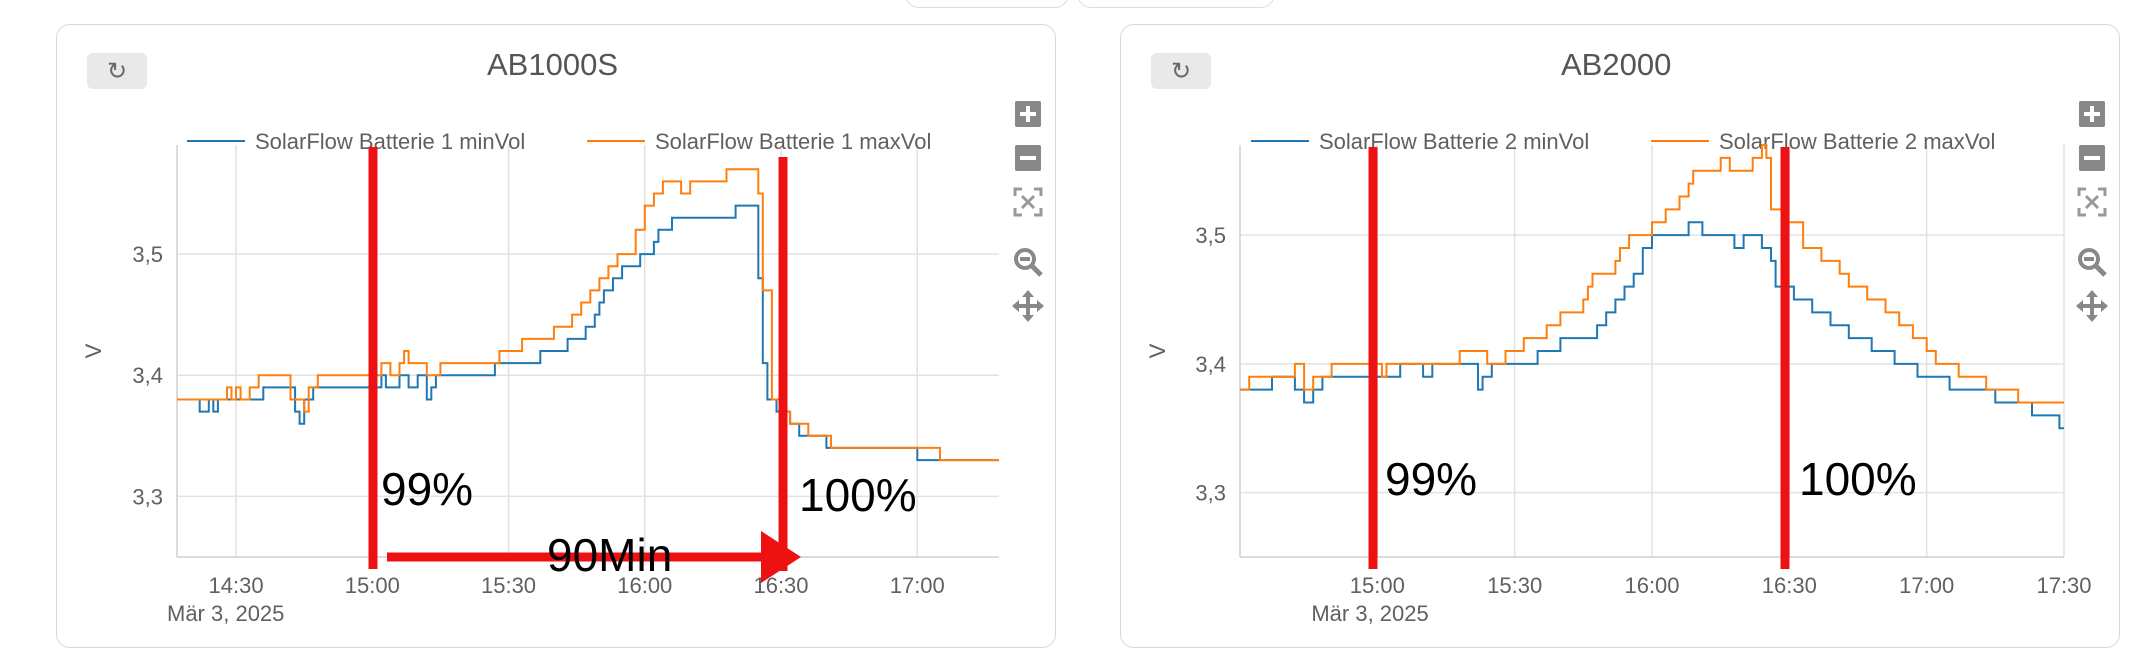 This screenshot has width=2134, height=669. Describe the element at coordinates (2063, 585) in the screenshot. I see `x-tick-label: 17:30` at that location.